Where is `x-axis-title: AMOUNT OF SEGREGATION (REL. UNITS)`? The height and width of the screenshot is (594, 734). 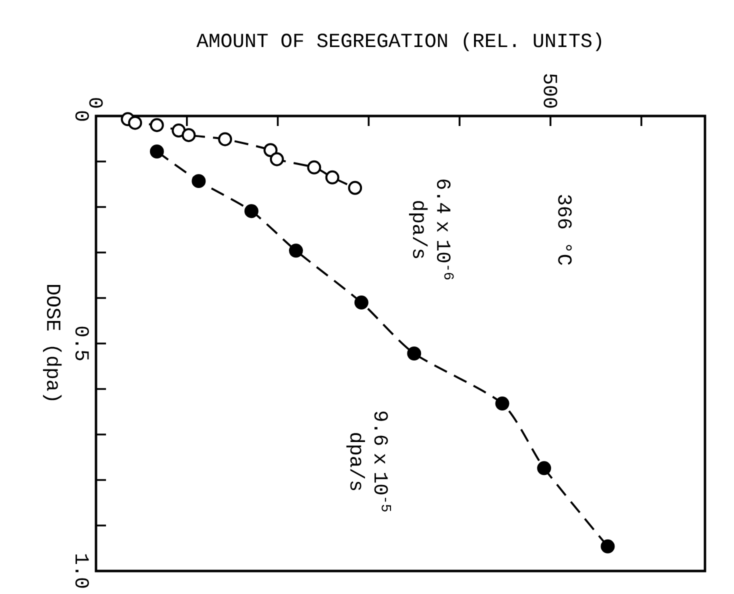
x-axis-title: AMOUNT OF SEGREGATION (REL. UNITS) is located at coordinates (399, 42).